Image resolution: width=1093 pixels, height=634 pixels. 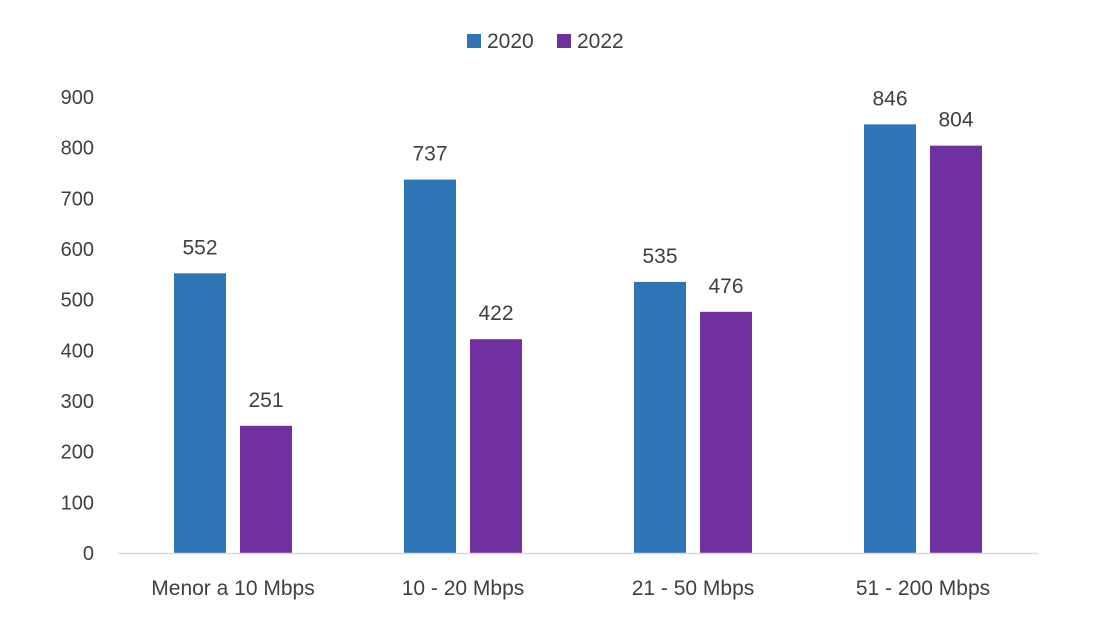 I want to click on y-tick-label: 500, so click(x=77, y=301).